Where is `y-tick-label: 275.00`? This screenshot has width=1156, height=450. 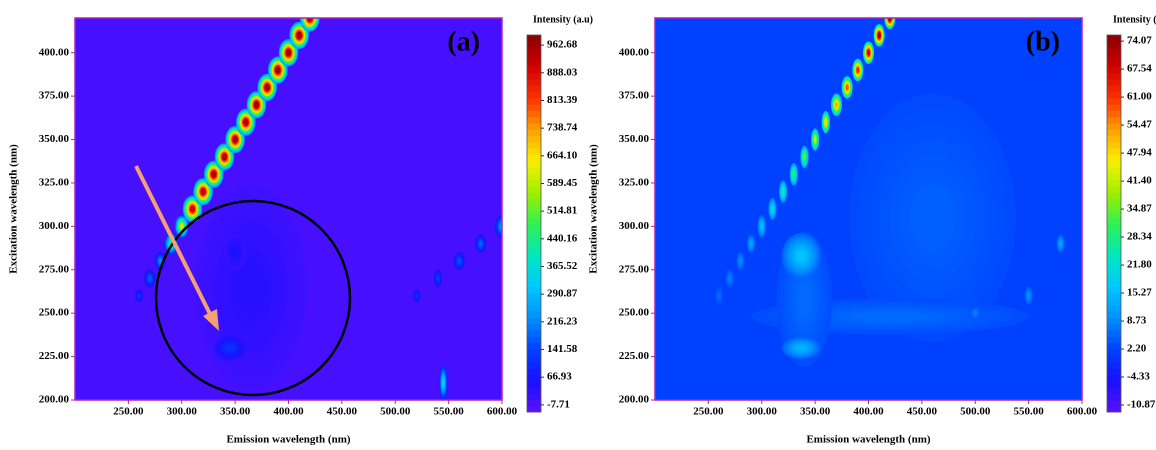
y-tick-label: 275.00 is located at coordinates (54, 269).